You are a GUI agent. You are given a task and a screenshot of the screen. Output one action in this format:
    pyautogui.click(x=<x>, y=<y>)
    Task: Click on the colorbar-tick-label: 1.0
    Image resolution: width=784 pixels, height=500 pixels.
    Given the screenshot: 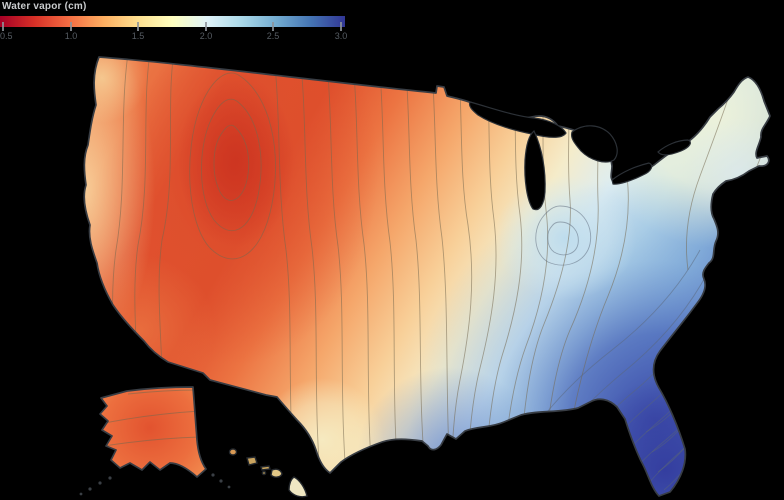 What is the action you would take?
    pyautogui.click(x=71, y=36)
    